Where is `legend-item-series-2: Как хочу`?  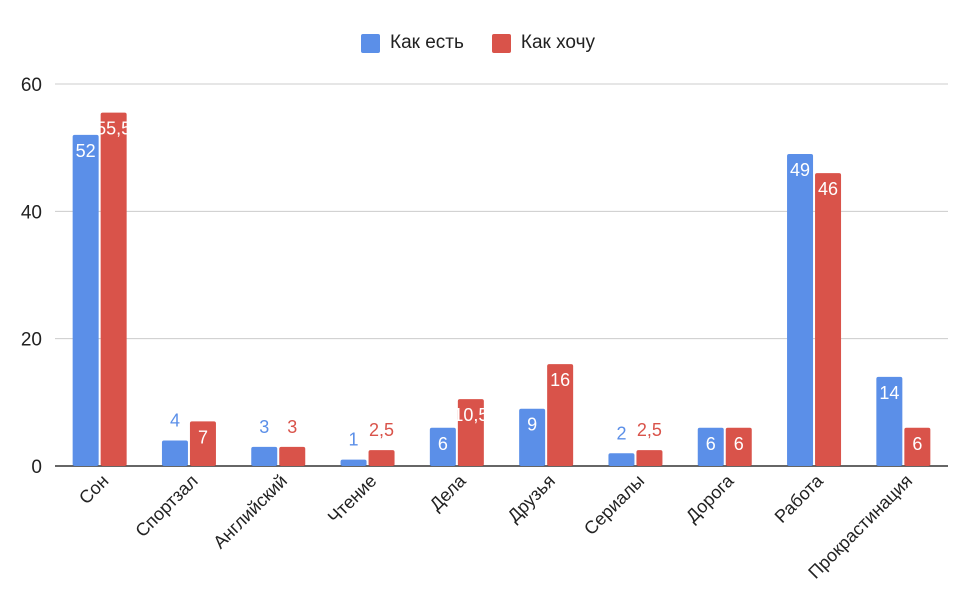
legend-item-series-2: Как хочу is located at coordinates (543, 43).